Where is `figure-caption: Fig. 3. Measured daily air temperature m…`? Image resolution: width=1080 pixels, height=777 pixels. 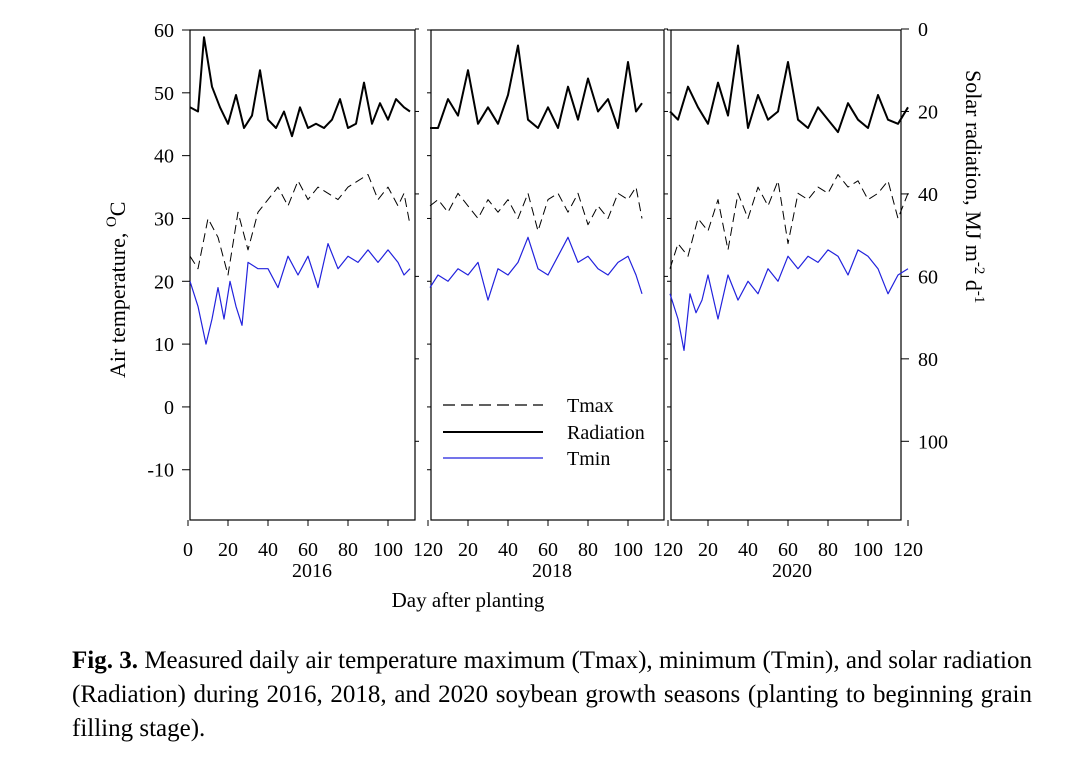 figure-caption: Fig. 3. Measured daily air temperature m… is located at coordinates (552, 695).